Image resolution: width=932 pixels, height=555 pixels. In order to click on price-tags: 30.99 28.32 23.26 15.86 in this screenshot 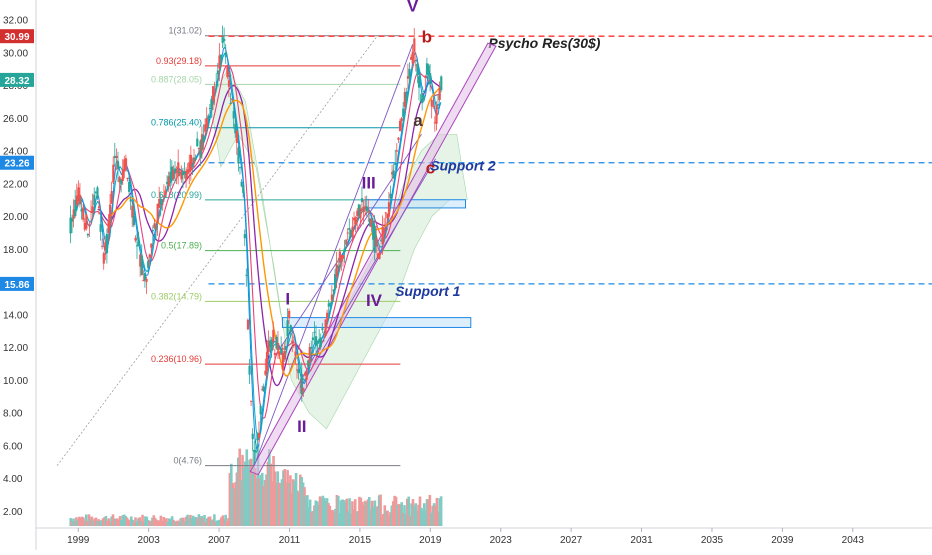, I will do `click(17, 160)`.